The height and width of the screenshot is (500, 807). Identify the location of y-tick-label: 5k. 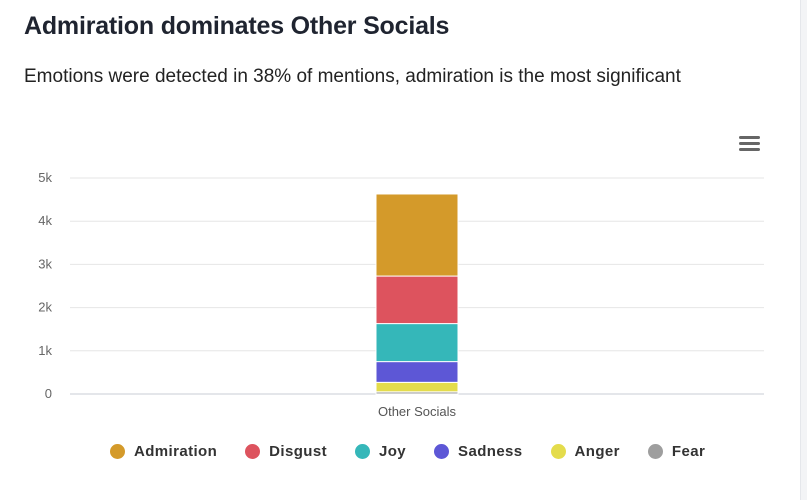
(45, 177).